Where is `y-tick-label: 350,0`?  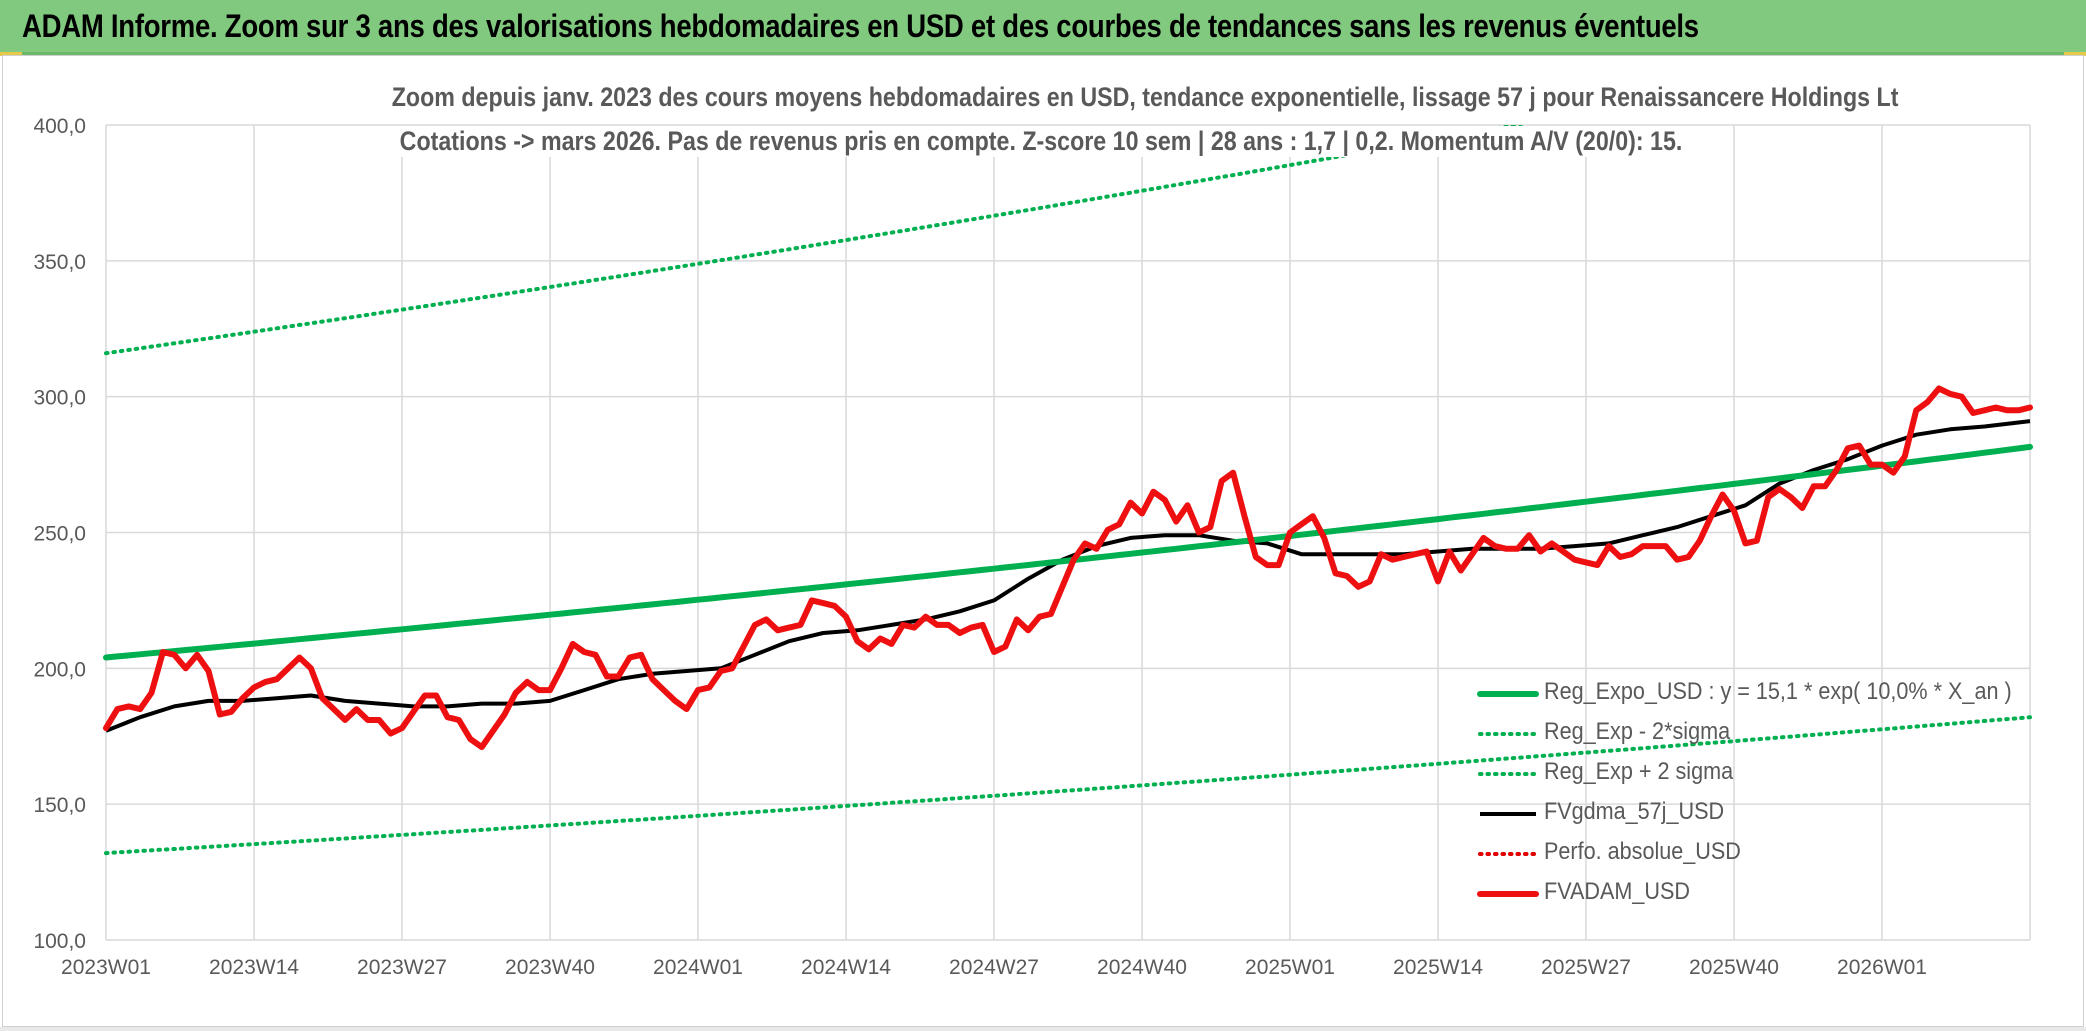 y-tick-label: 350,0 is located at coordinates (59, 262).